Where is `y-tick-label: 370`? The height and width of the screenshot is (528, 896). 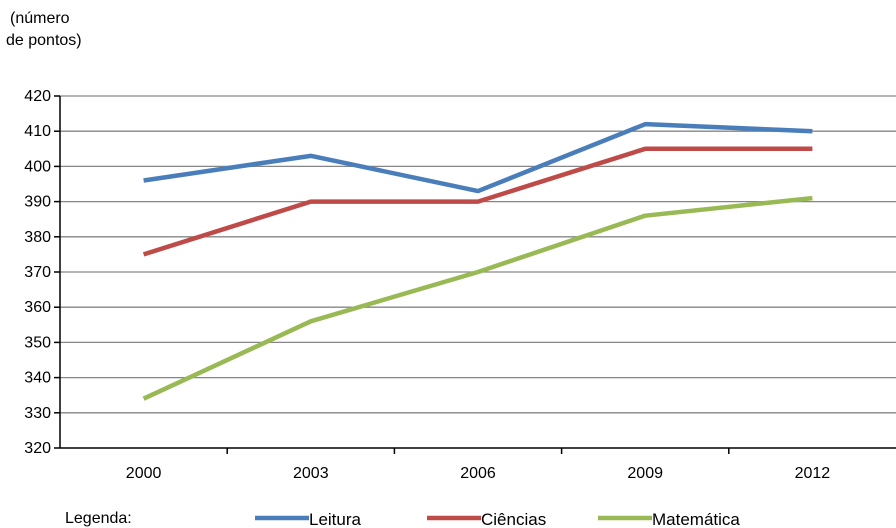 y-tick-label: 370 is located at coordinates (37, 272).